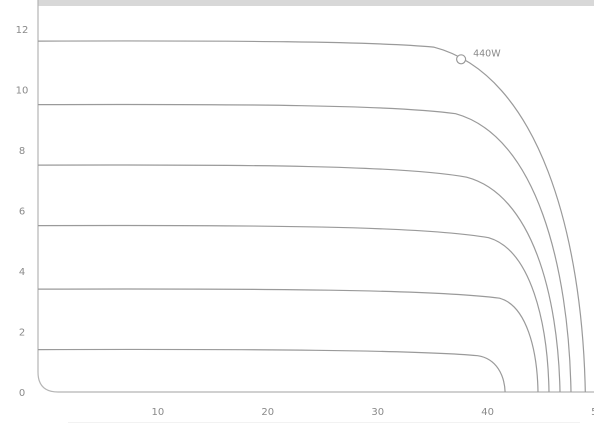  I want to click on x-ticks-group: 10 20 30 40 50, so click(373, 412).